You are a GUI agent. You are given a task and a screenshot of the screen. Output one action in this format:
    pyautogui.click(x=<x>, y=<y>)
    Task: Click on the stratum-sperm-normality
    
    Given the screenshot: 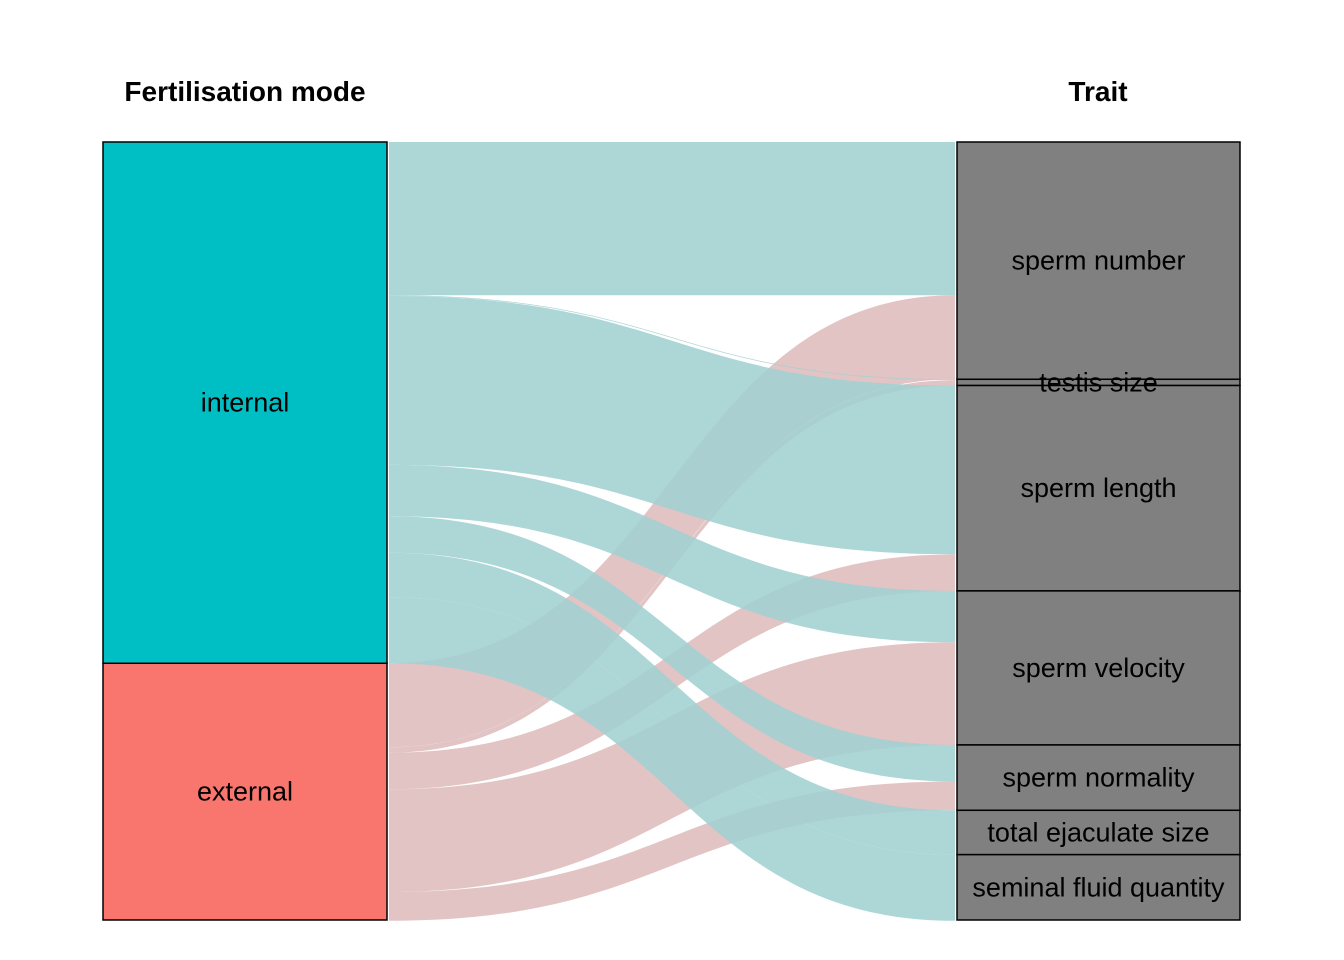 What is the action you would take?
    pyautogui.click(x=1098, y=778)
    